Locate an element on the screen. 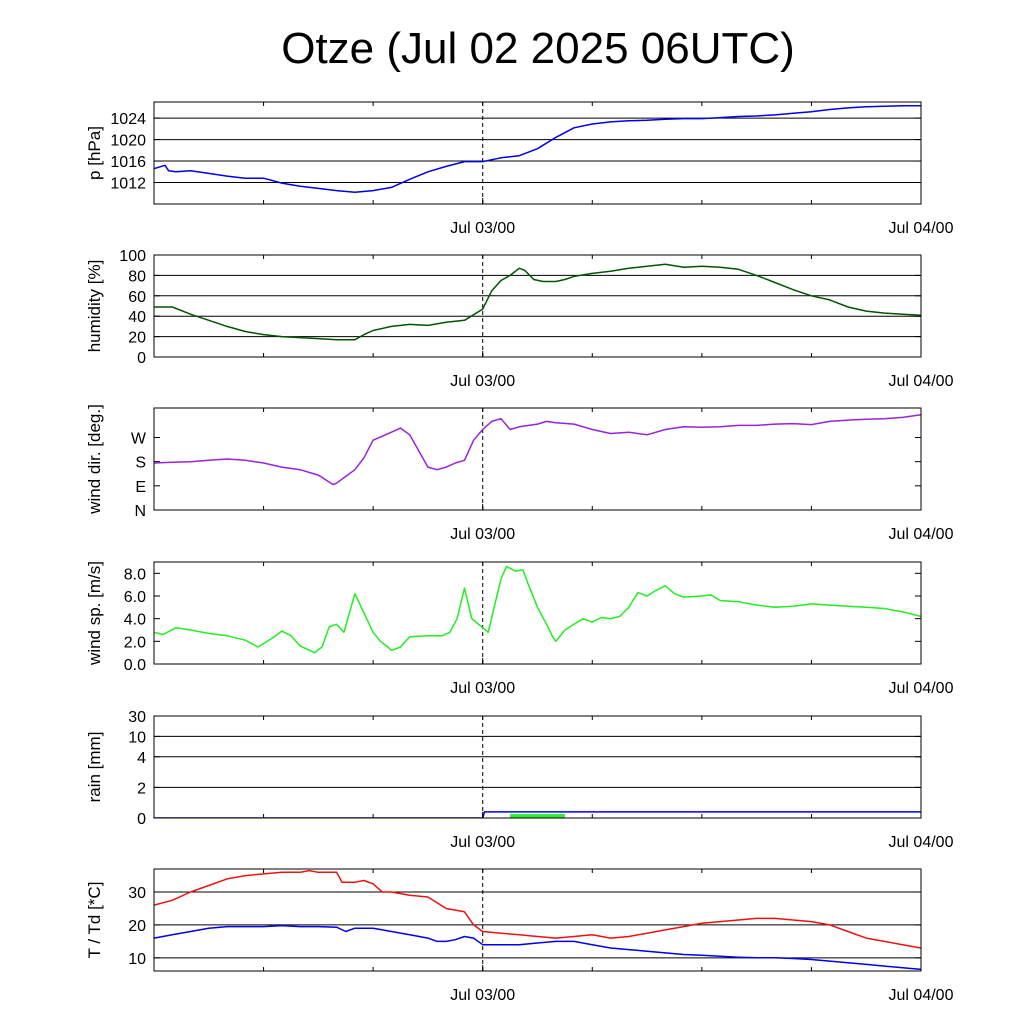 This screenshot has height=1024, width=1024. ytick-label-wind_speed-1: 2.0 is located at coordinates (135, 642).